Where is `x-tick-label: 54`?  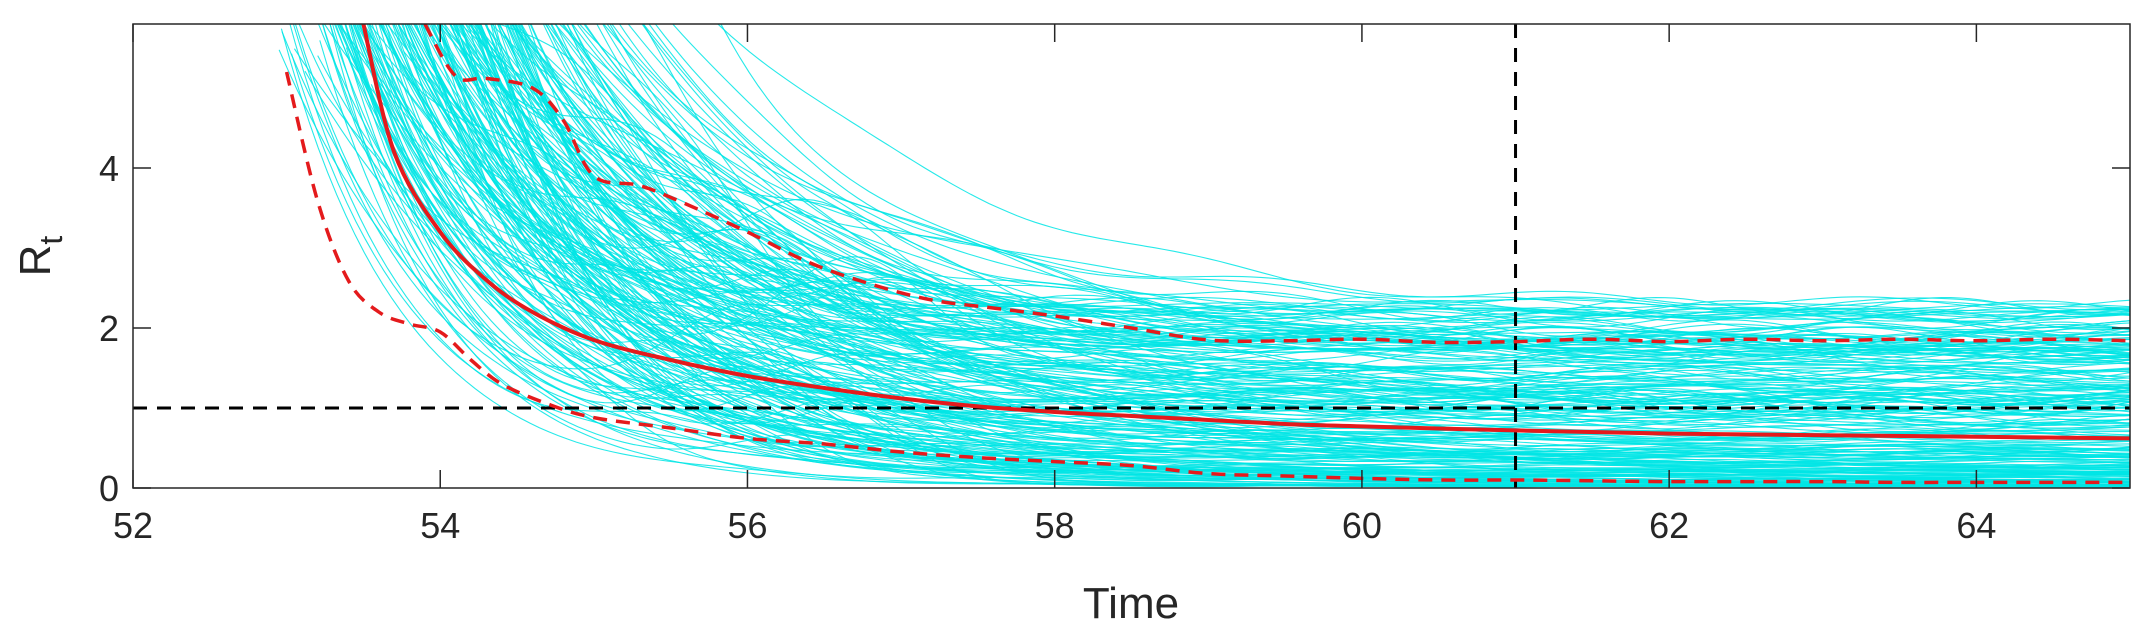
x-tick-label: 54 is located at coordinates (440, 525).